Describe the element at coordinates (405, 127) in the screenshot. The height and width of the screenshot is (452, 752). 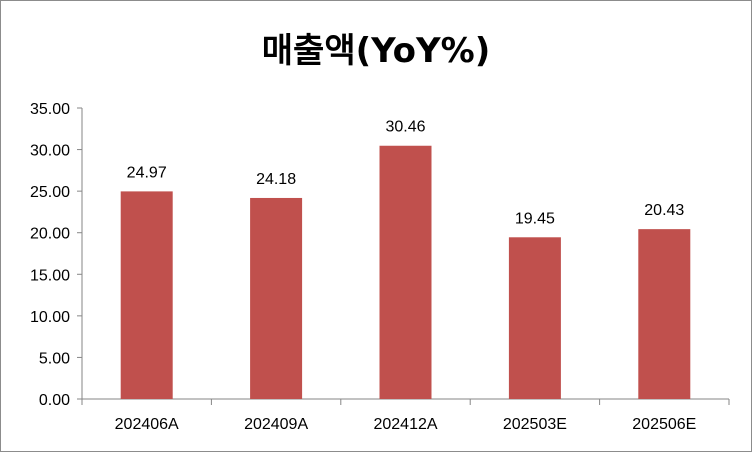
I see `data-label: 30.46` at that location.